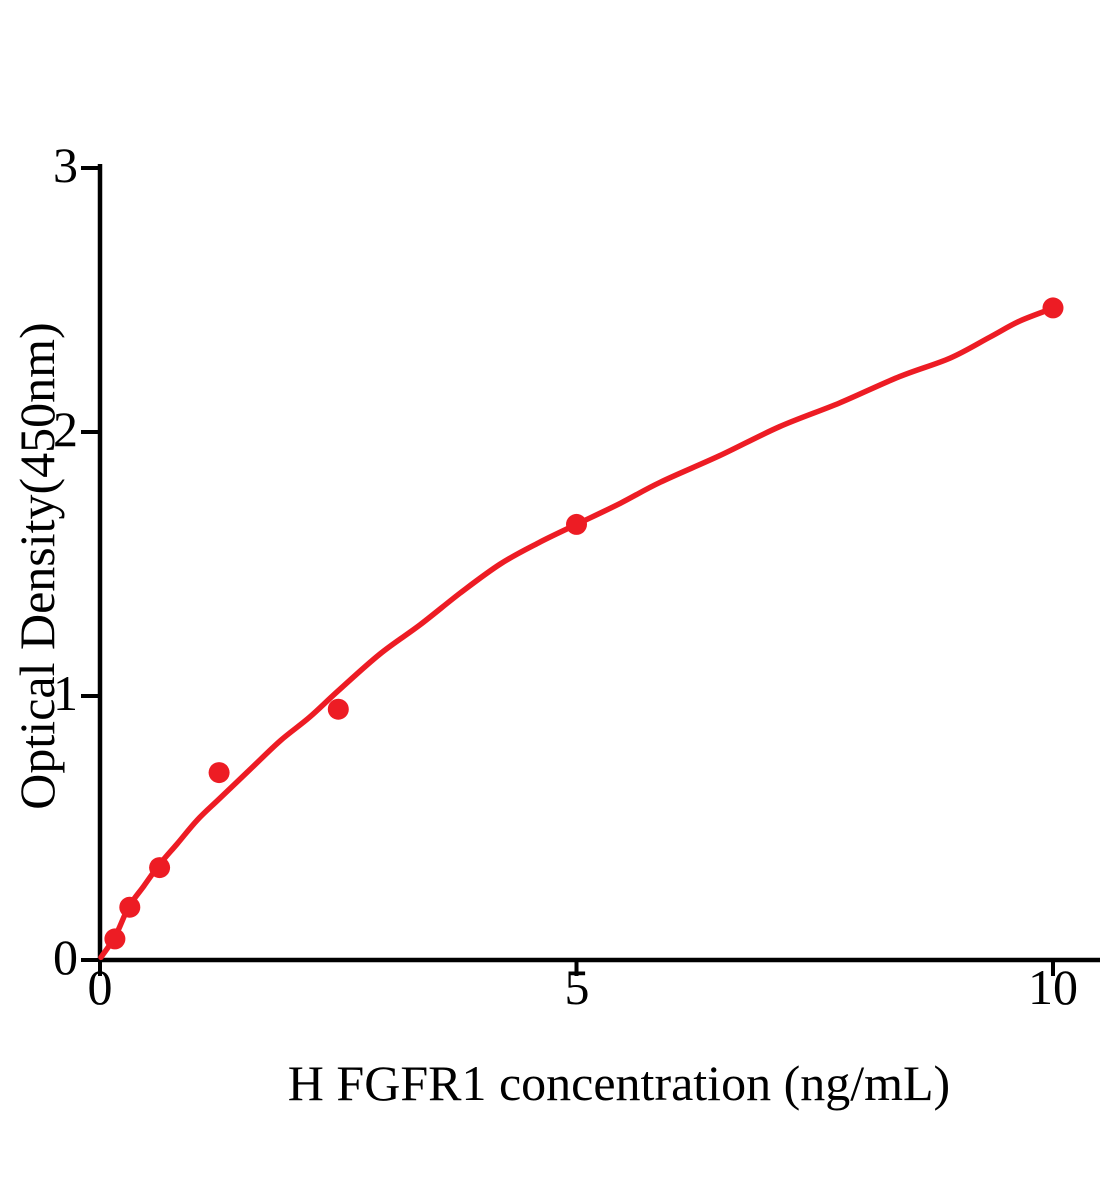 The image size is (1104, 1200). Describe the element at coordinates (37, 566) in the screenshot. I see `y-axis-title: Optical Density(450nm)` at that location.